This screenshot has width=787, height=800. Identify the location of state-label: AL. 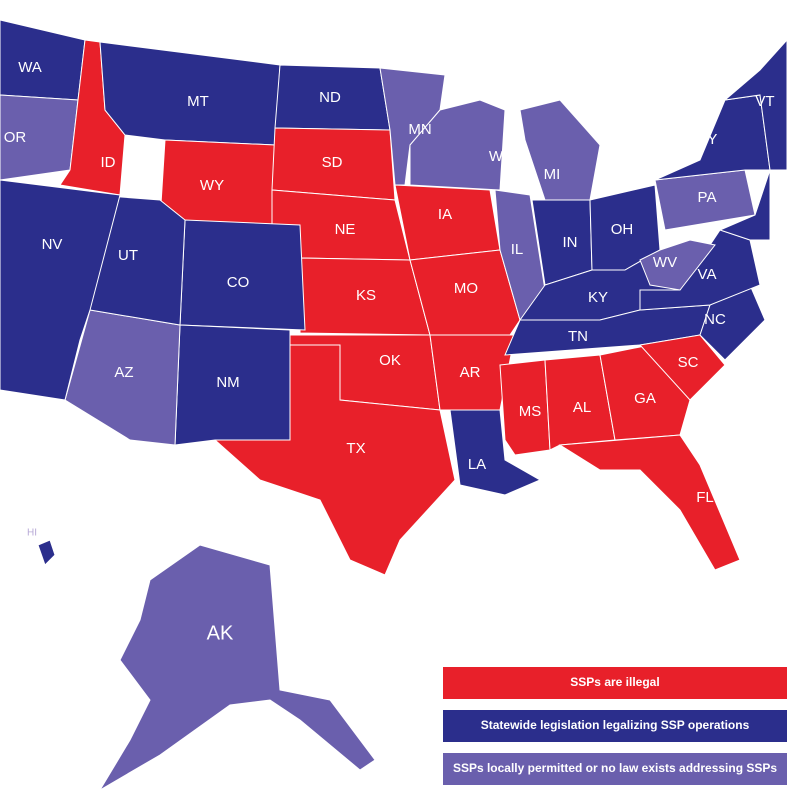
(582, 407).